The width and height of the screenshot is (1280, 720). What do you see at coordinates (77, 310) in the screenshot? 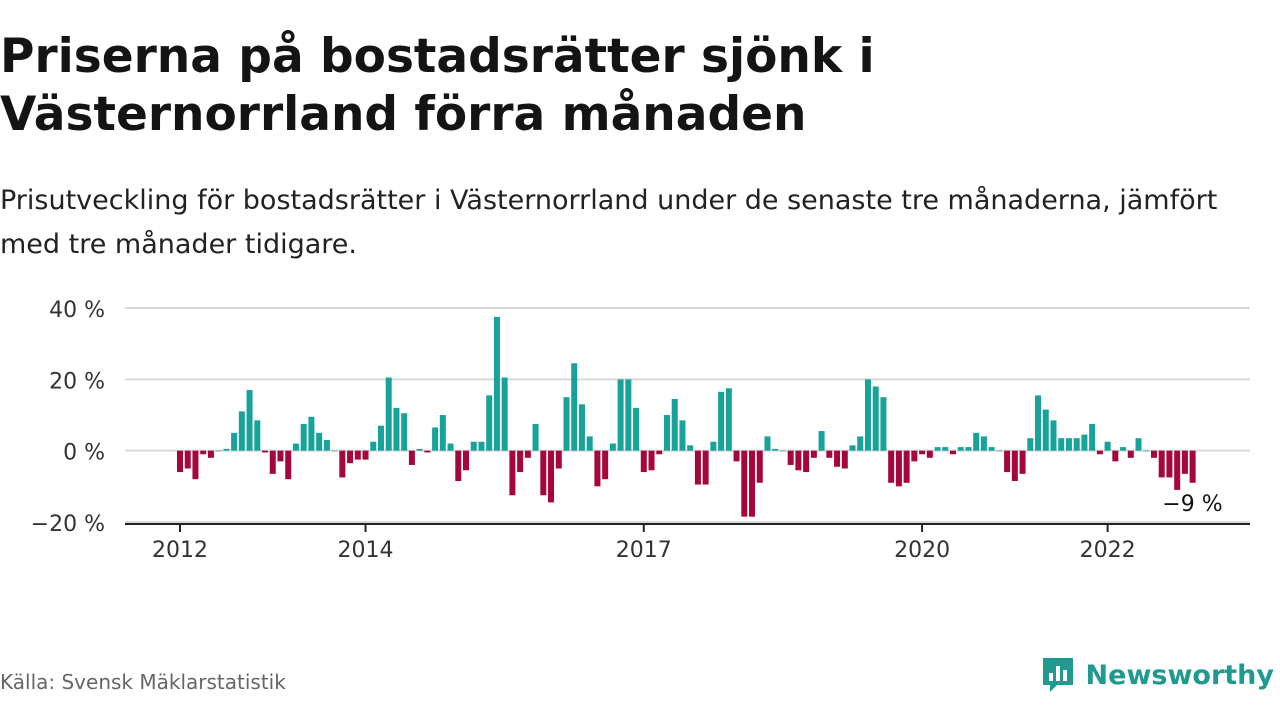
I see `y-tick-label: 40 %` at bounding box center [77, 310].